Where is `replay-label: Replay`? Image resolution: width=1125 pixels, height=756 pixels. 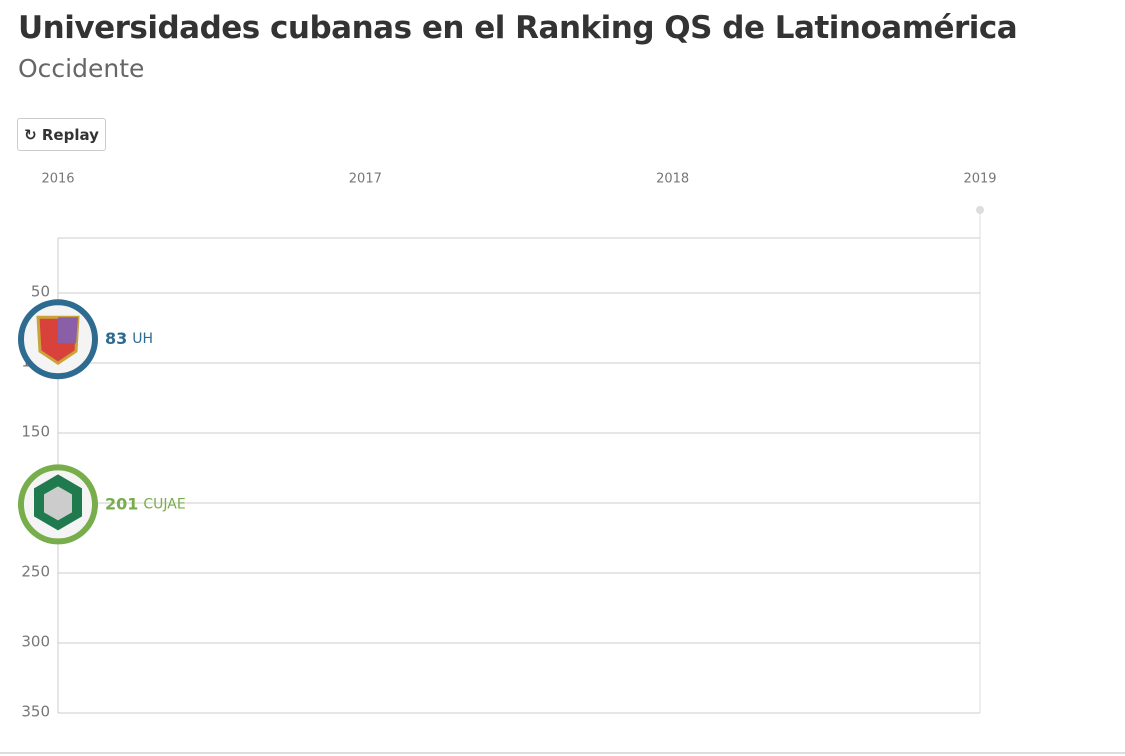
replay-label: Replay is located at coordinates (70, 134).